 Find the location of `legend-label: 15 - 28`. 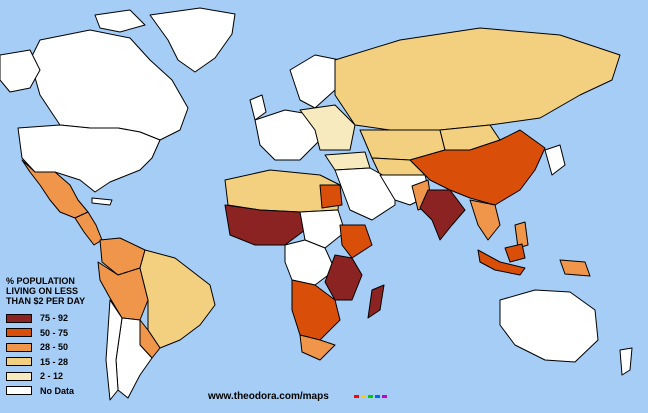

legend-label: 15 - 28 is located at coordinates (54, 361).